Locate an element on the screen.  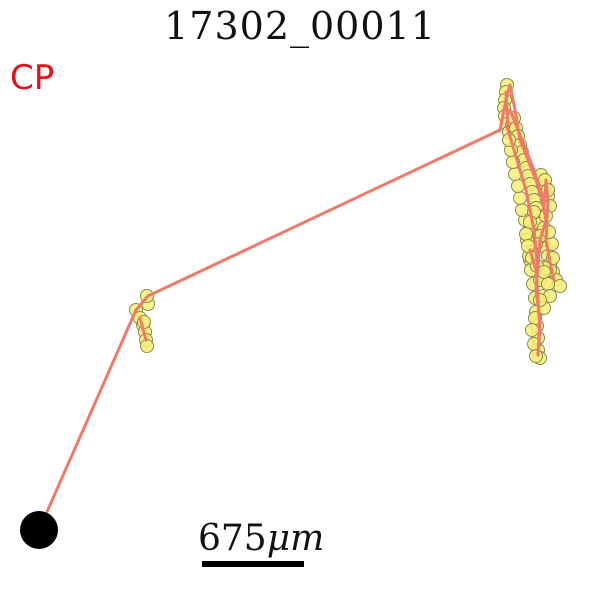
figure-title: 17302_00011 is located at coordinates (300, 26).